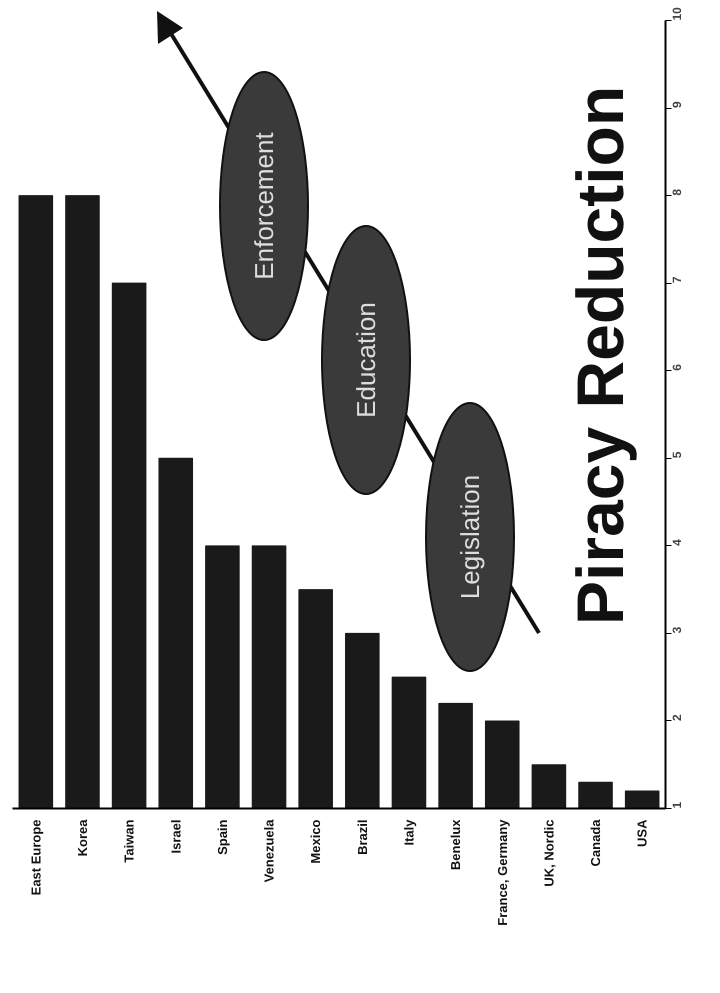 Image resolution: width=720 pixels, height=993 pixels. Describe the element at coordinates (677, 192) in the screenshot. I see `y-tick-label: 8` at that location.